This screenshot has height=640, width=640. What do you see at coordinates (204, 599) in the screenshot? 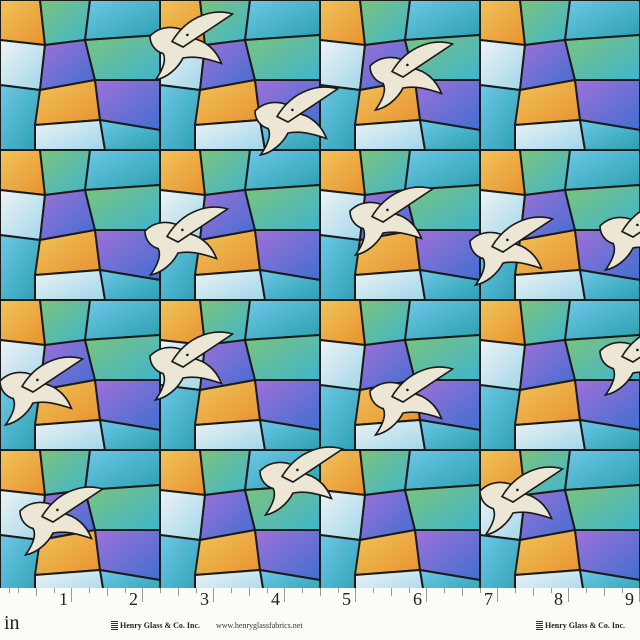
I see `ruler-number-3: 3` at bounding box center [204, 599].